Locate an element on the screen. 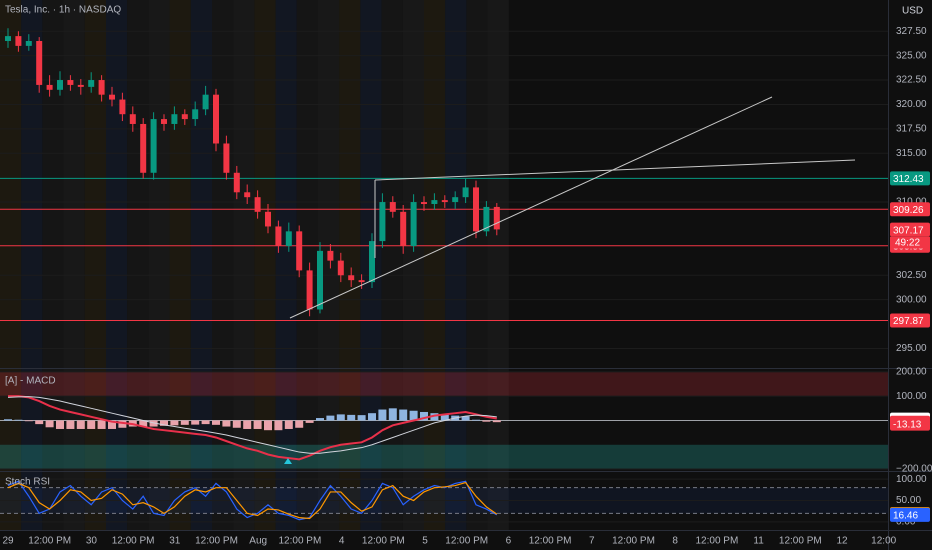 This screenshot has height=550, width=932. y-tick-label: 325.00 is located at coordinates (911, 55).